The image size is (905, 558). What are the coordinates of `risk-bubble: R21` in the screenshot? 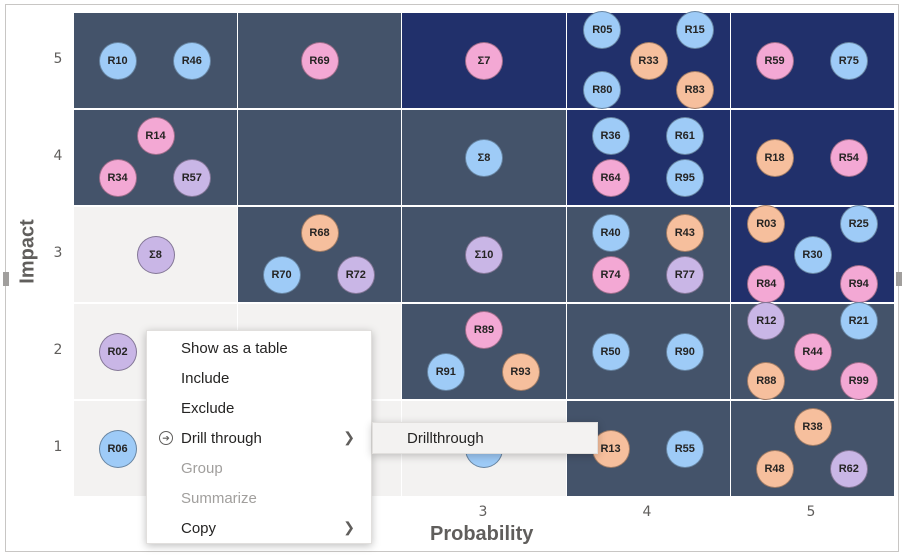 It's located at (858, 321).